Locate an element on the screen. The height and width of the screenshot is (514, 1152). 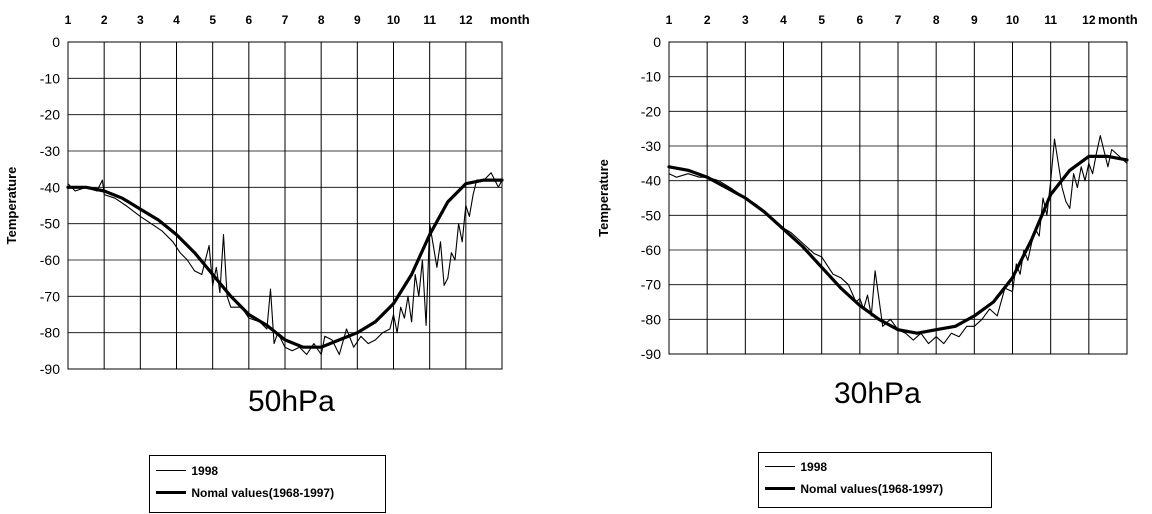
chart-title: 50hPa is located at coordinates (291, 401).